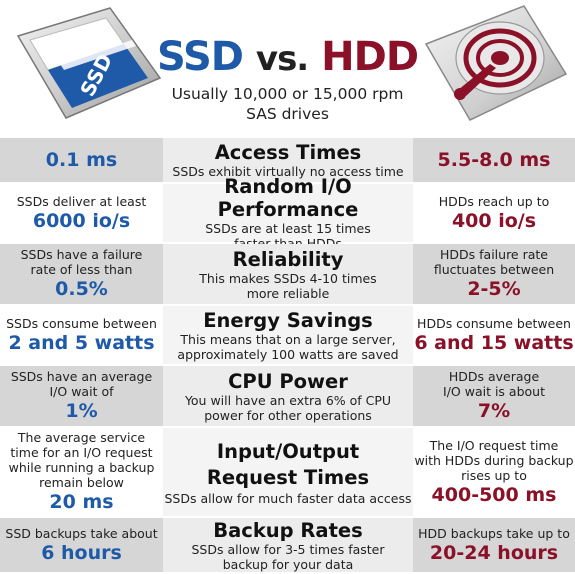 The image size is (575, 574). I want to click on hdd-cell: HDD backups take up to 20-24 hours, so click(494, 545).